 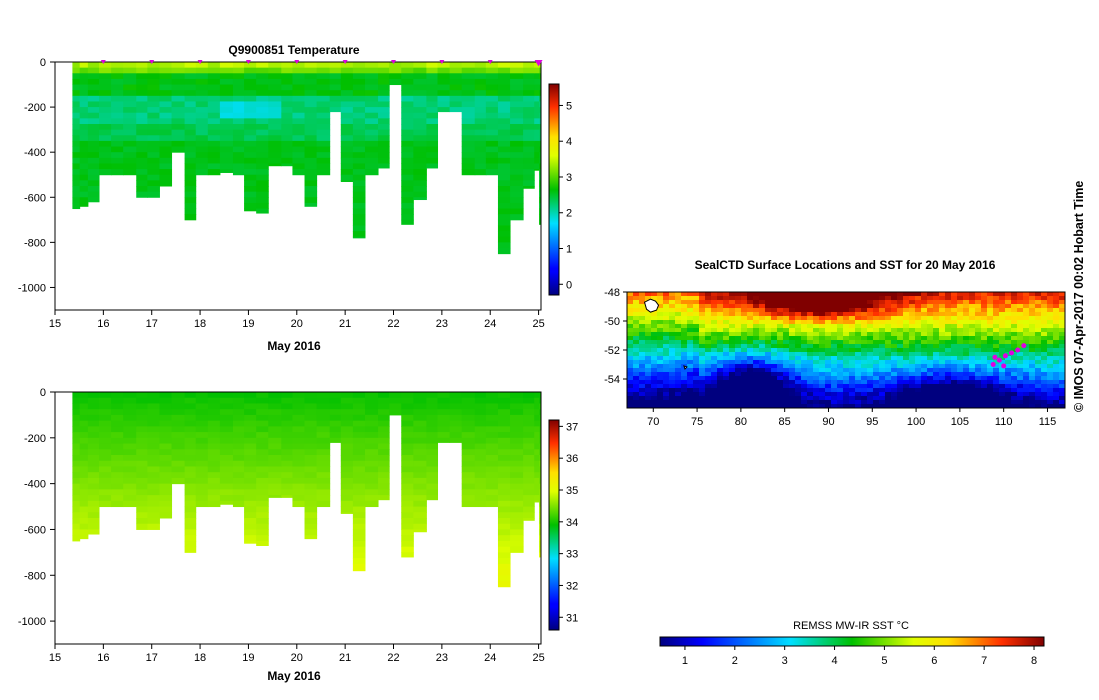 I want to click on x-tick-label: 23, so click(x=442, y=658).